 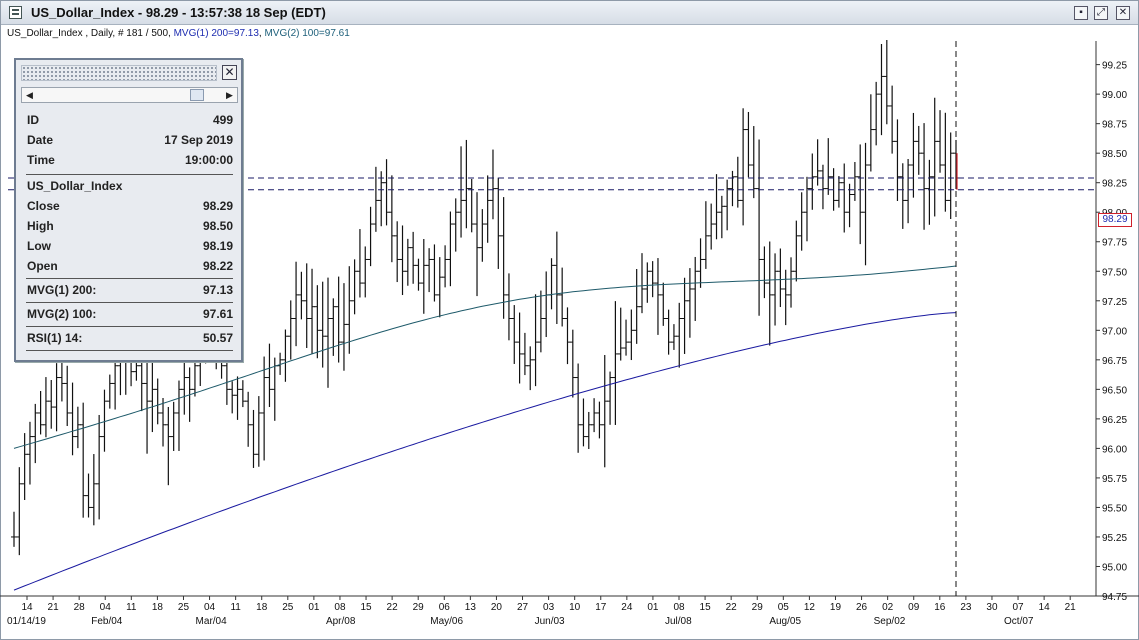 I want to click on y-tick-label: 95.00, so click(x=1114, y=567).